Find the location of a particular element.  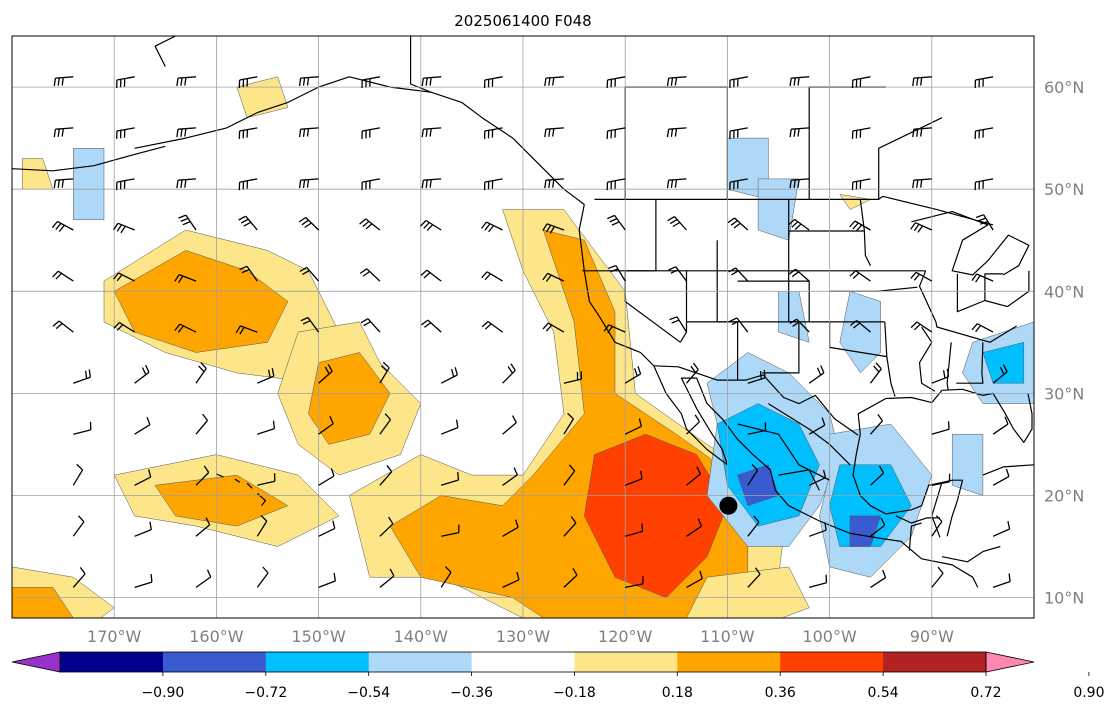

colorbar-tick-label: 0.18 is located at coordinates (677, 693).